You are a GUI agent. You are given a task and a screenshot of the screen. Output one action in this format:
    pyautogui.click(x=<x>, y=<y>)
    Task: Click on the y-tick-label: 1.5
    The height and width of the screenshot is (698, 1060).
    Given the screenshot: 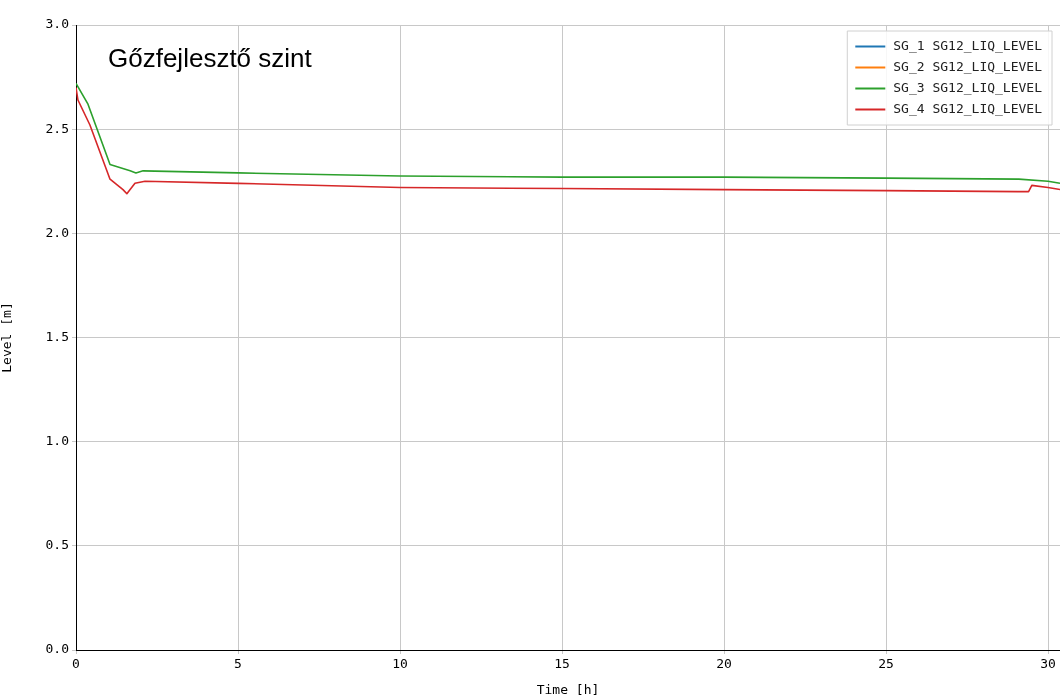 What is the action you would take?
    pyautogui.click(x=57, y=336)
    